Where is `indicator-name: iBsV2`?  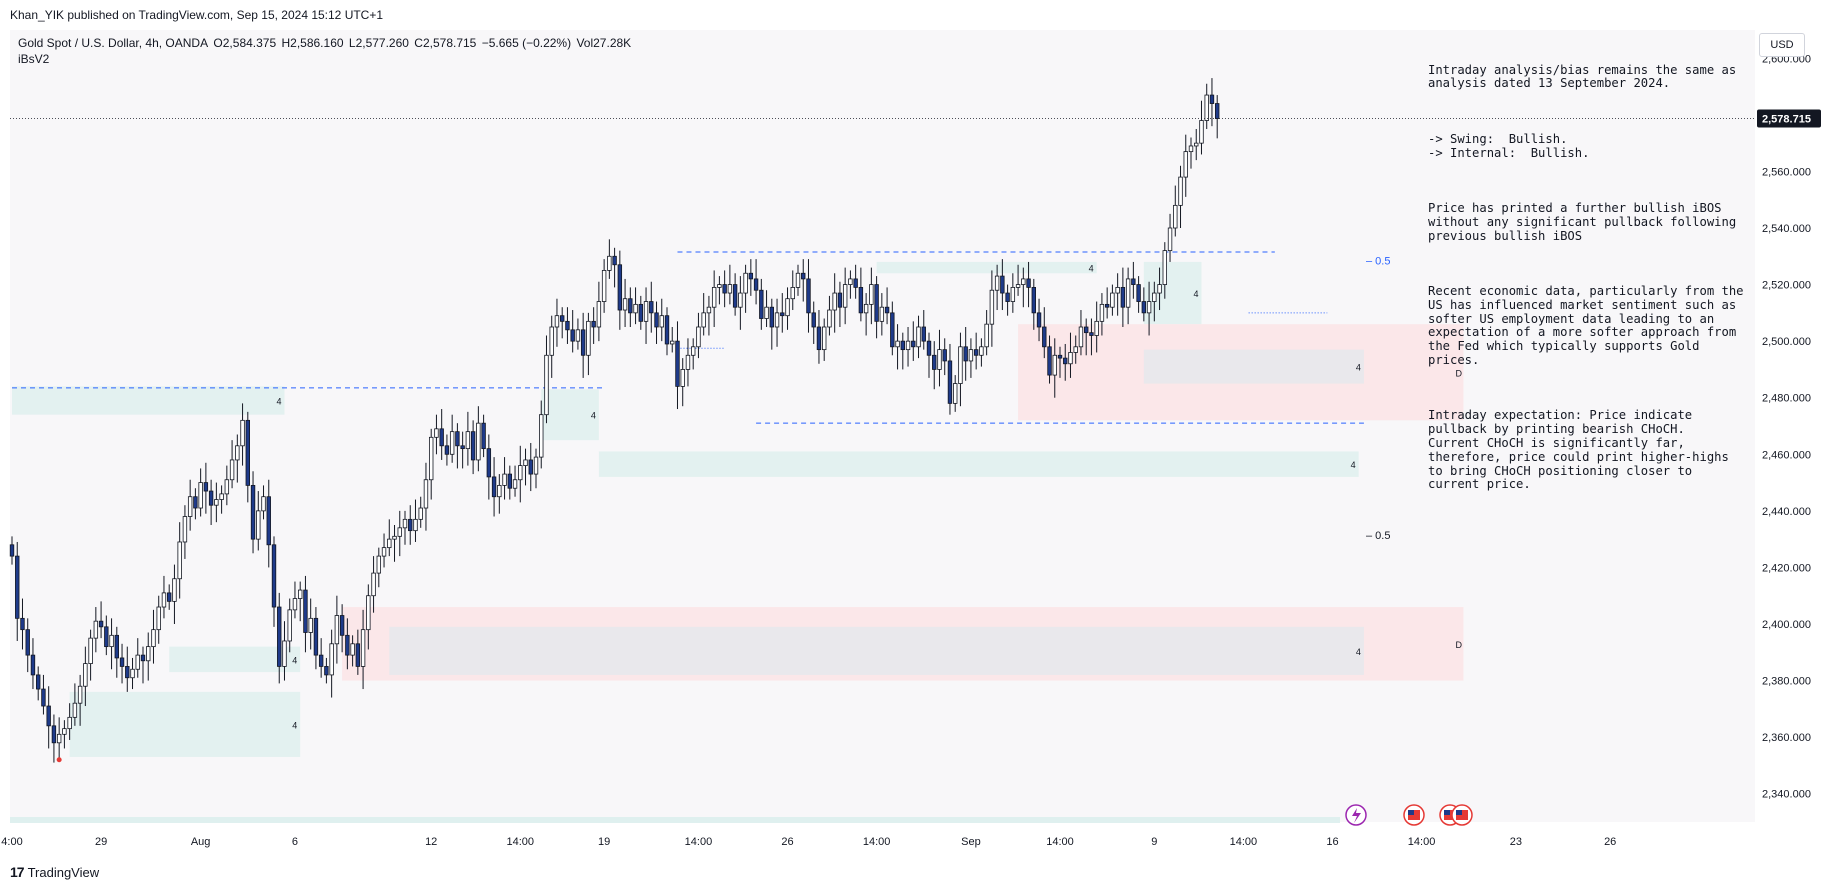 indicator-name: iBsV2 is located at coordinates (34, 59).